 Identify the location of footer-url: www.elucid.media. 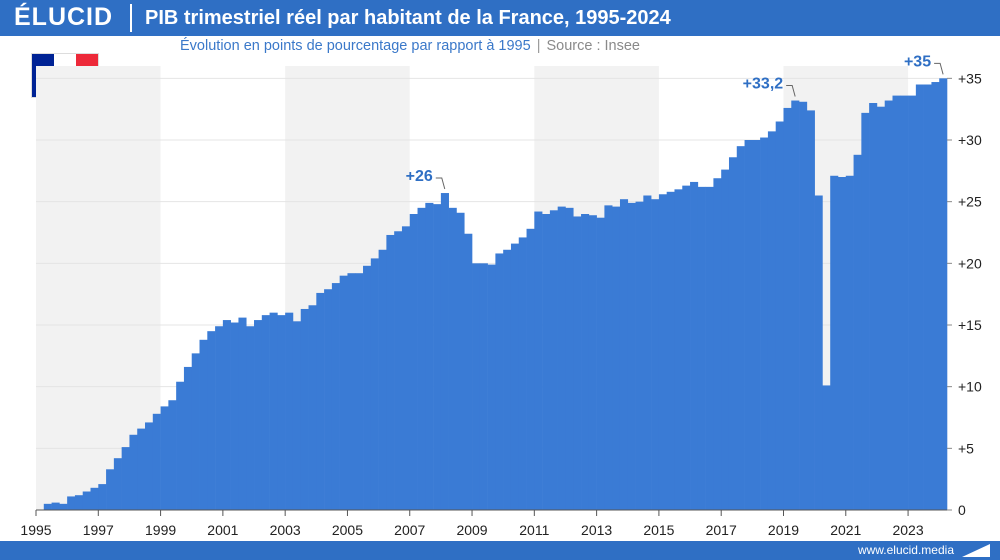
(905, 550).